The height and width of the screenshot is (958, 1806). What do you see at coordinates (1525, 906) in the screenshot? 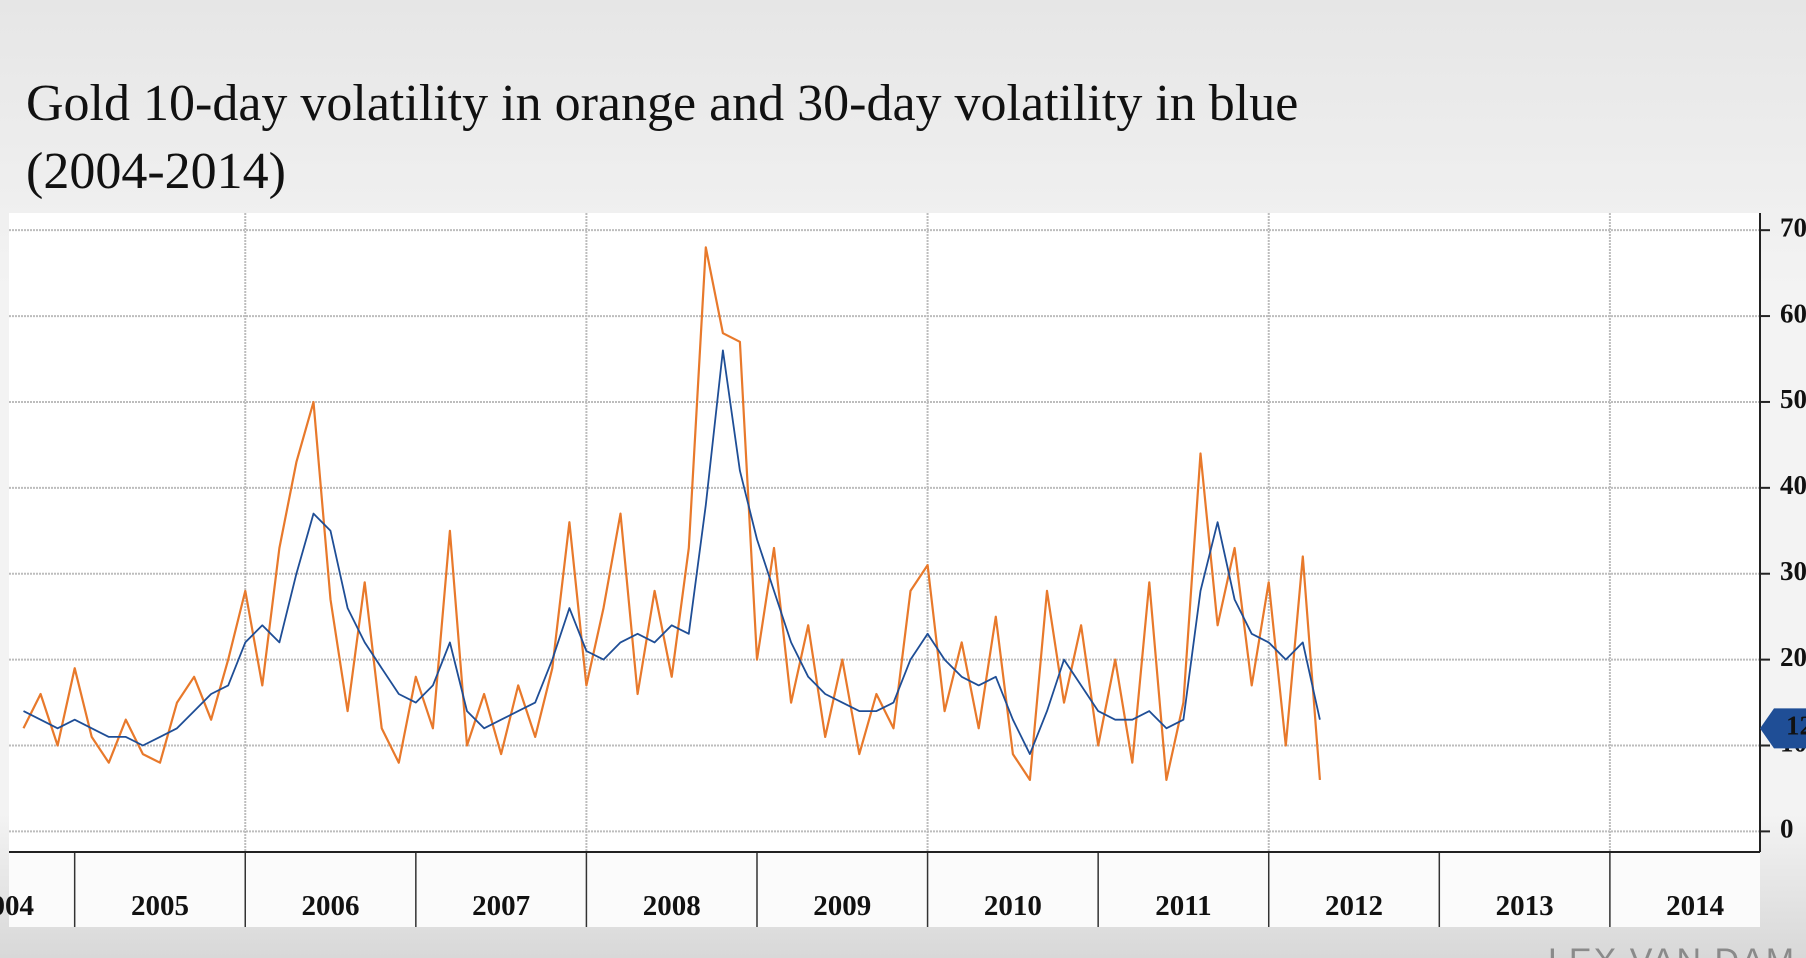
I see `x-tick-label: 2013` at bounding box center [1525, 906].